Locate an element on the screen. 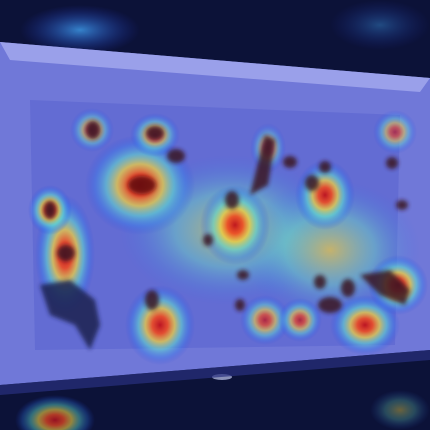  tray-rim is located at coordinates (215, 67).